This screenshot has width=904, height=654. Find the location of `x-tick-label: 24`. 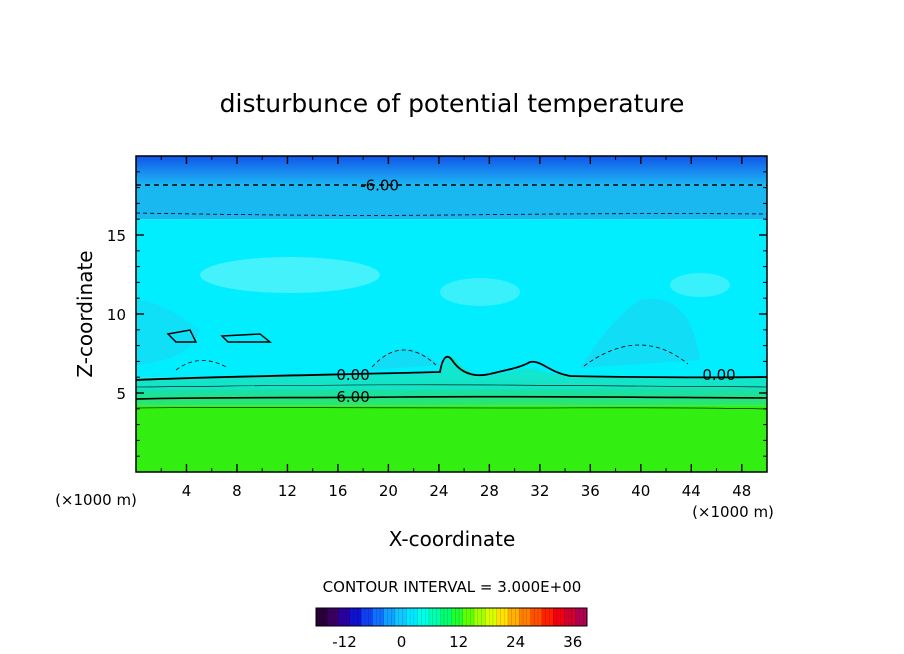

x-tick-label: 24 is located at coordinates (438, 491).